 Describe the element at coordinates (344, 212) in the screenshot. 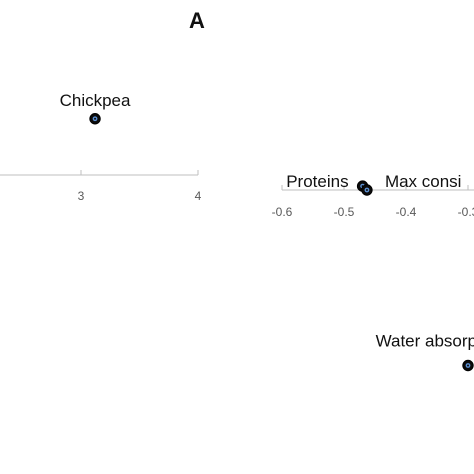

I see `right-x-tick-label: -0.5` at that location.